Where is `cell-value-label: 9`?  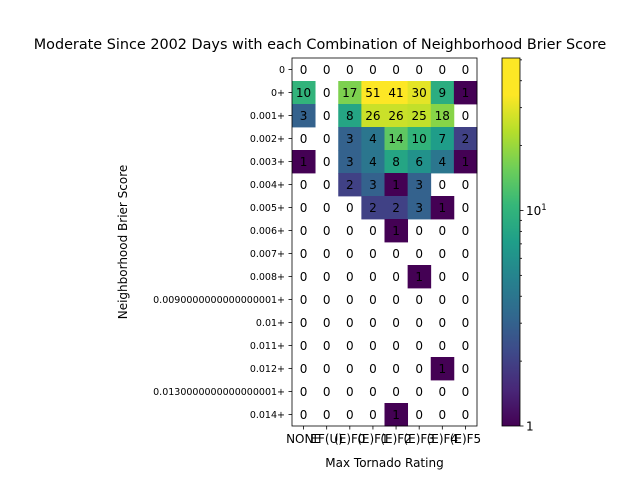 cell-value-label: 9 is located at coordinates (442, 93).